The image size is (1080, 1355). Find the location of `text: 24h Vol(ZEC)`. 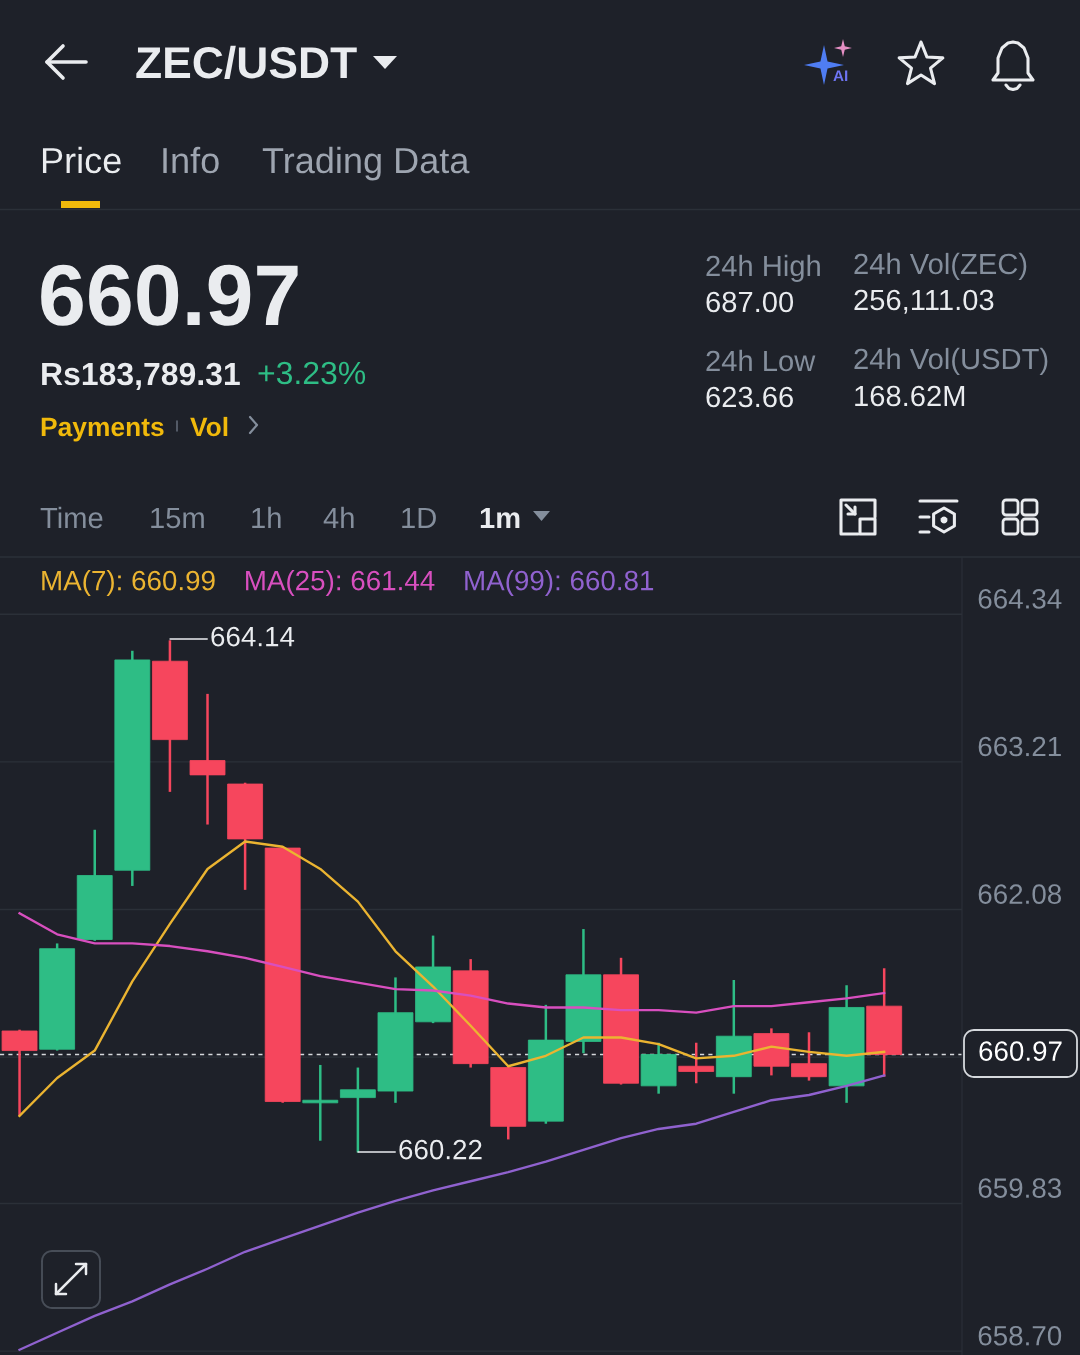

text: 24h Vol(ZEC) is located at coordinates (940, 266).